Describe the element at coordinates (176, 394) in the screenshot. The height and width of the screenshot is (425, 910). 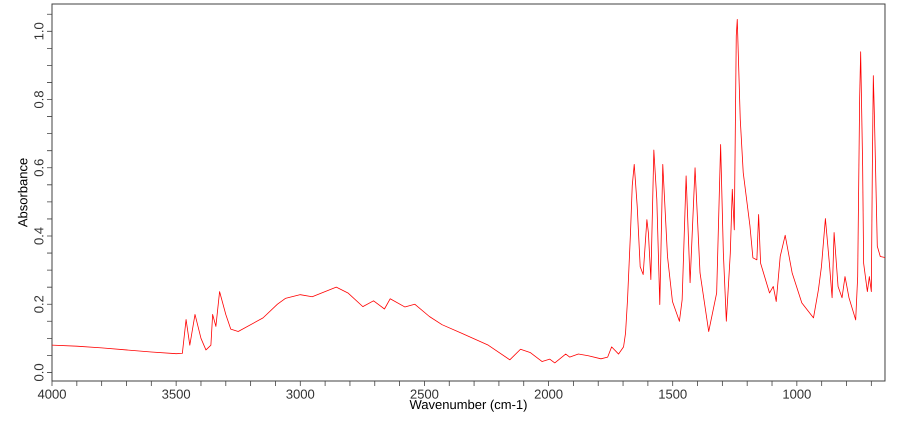
I see `x-tick-label: 3500` at that location.